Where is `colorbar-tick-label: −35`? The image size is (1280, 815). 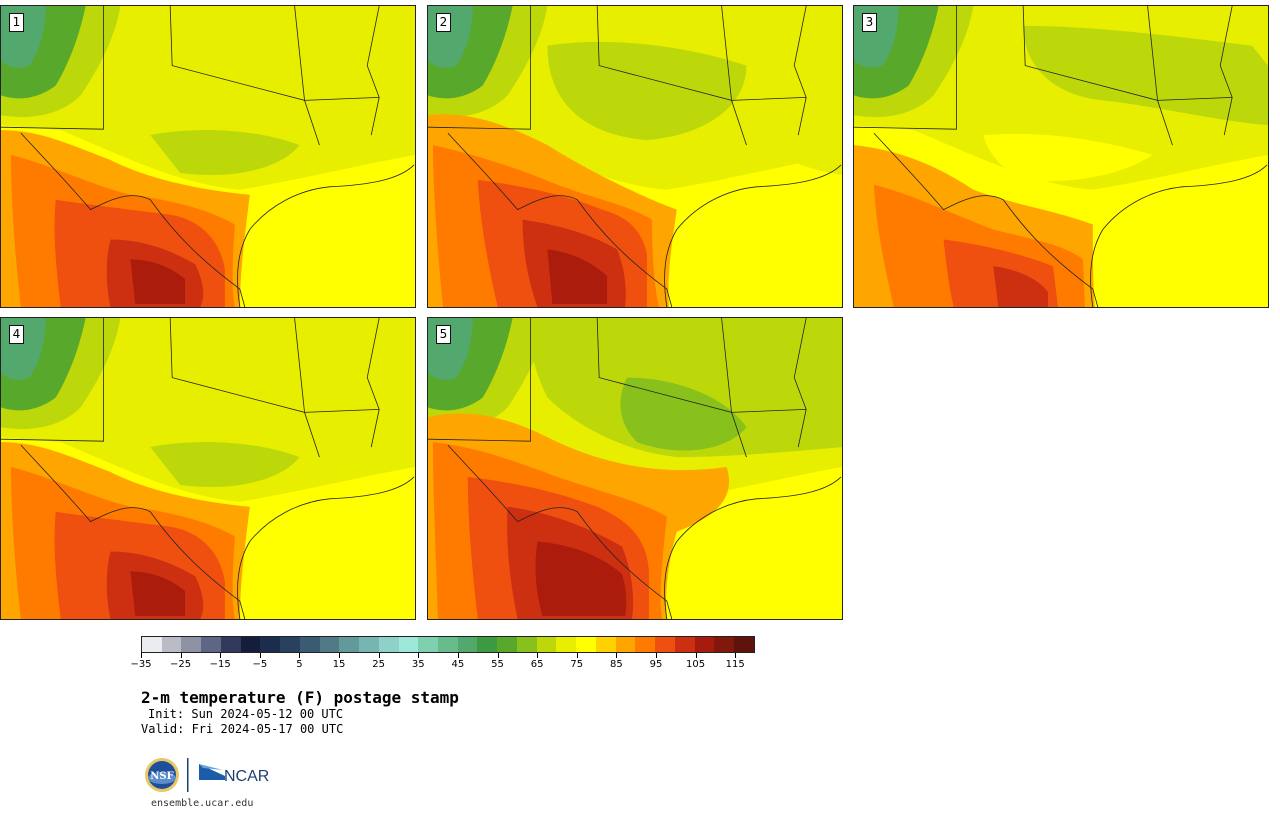
colorbar-tick-label: −35 is located at coordinates (141, 664).